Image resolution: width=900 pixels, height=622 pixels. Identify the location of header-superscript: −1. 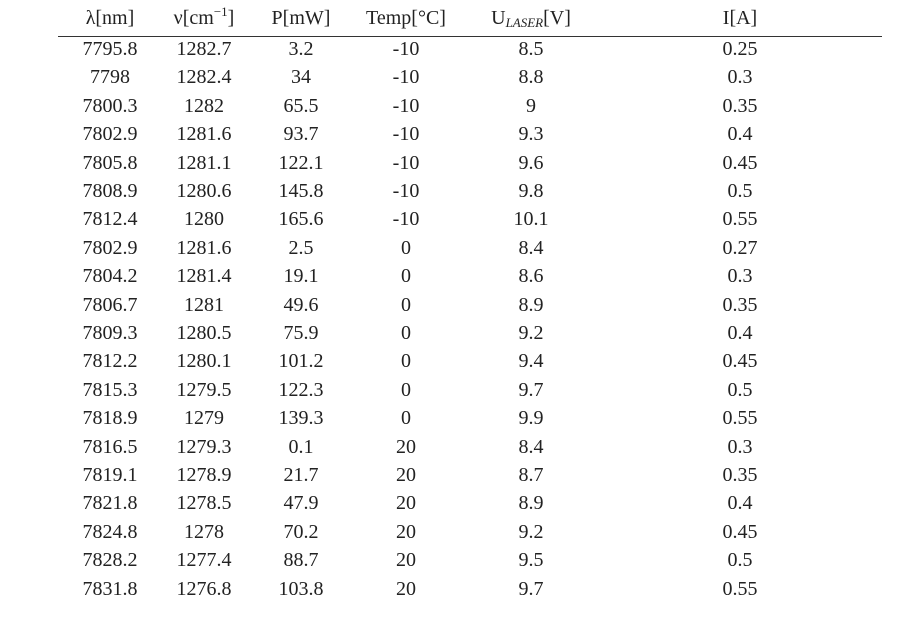
(220, 11).